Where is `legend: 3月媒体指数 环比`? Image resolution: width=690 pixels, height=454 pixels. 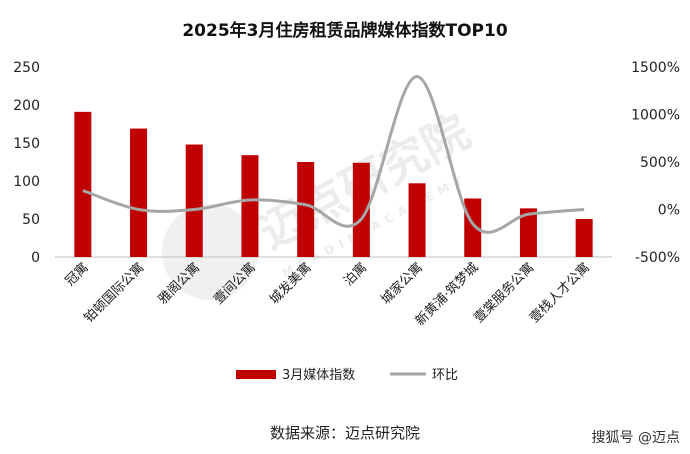
legend: 3月媒体指数 环比 is located at coordinates (347, 375).